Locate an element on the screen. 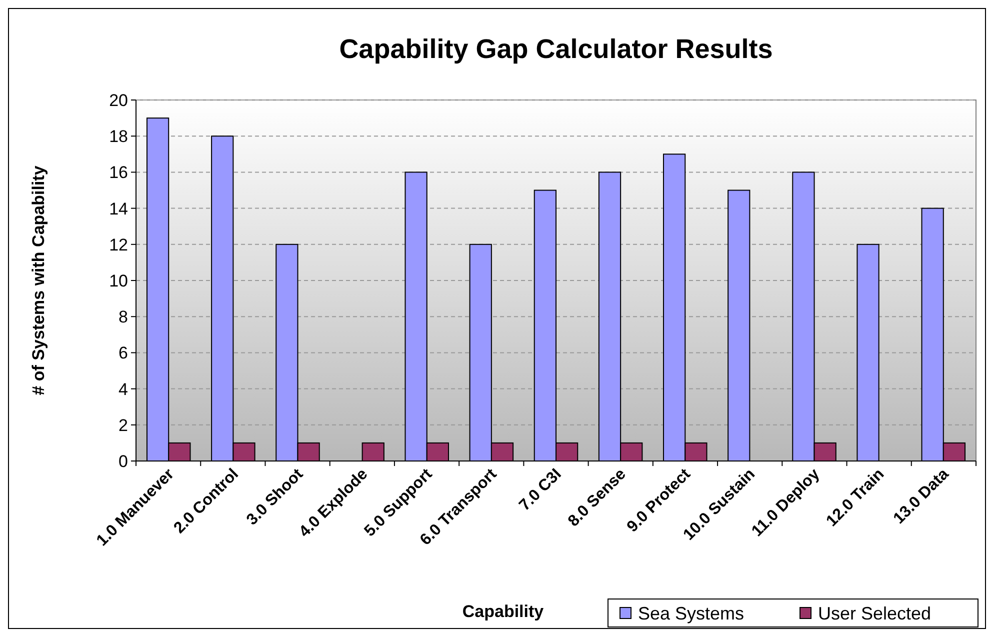 This screenshot has height=637, width=994. y-tick-label: 18 is located at coordinates (118, 136).